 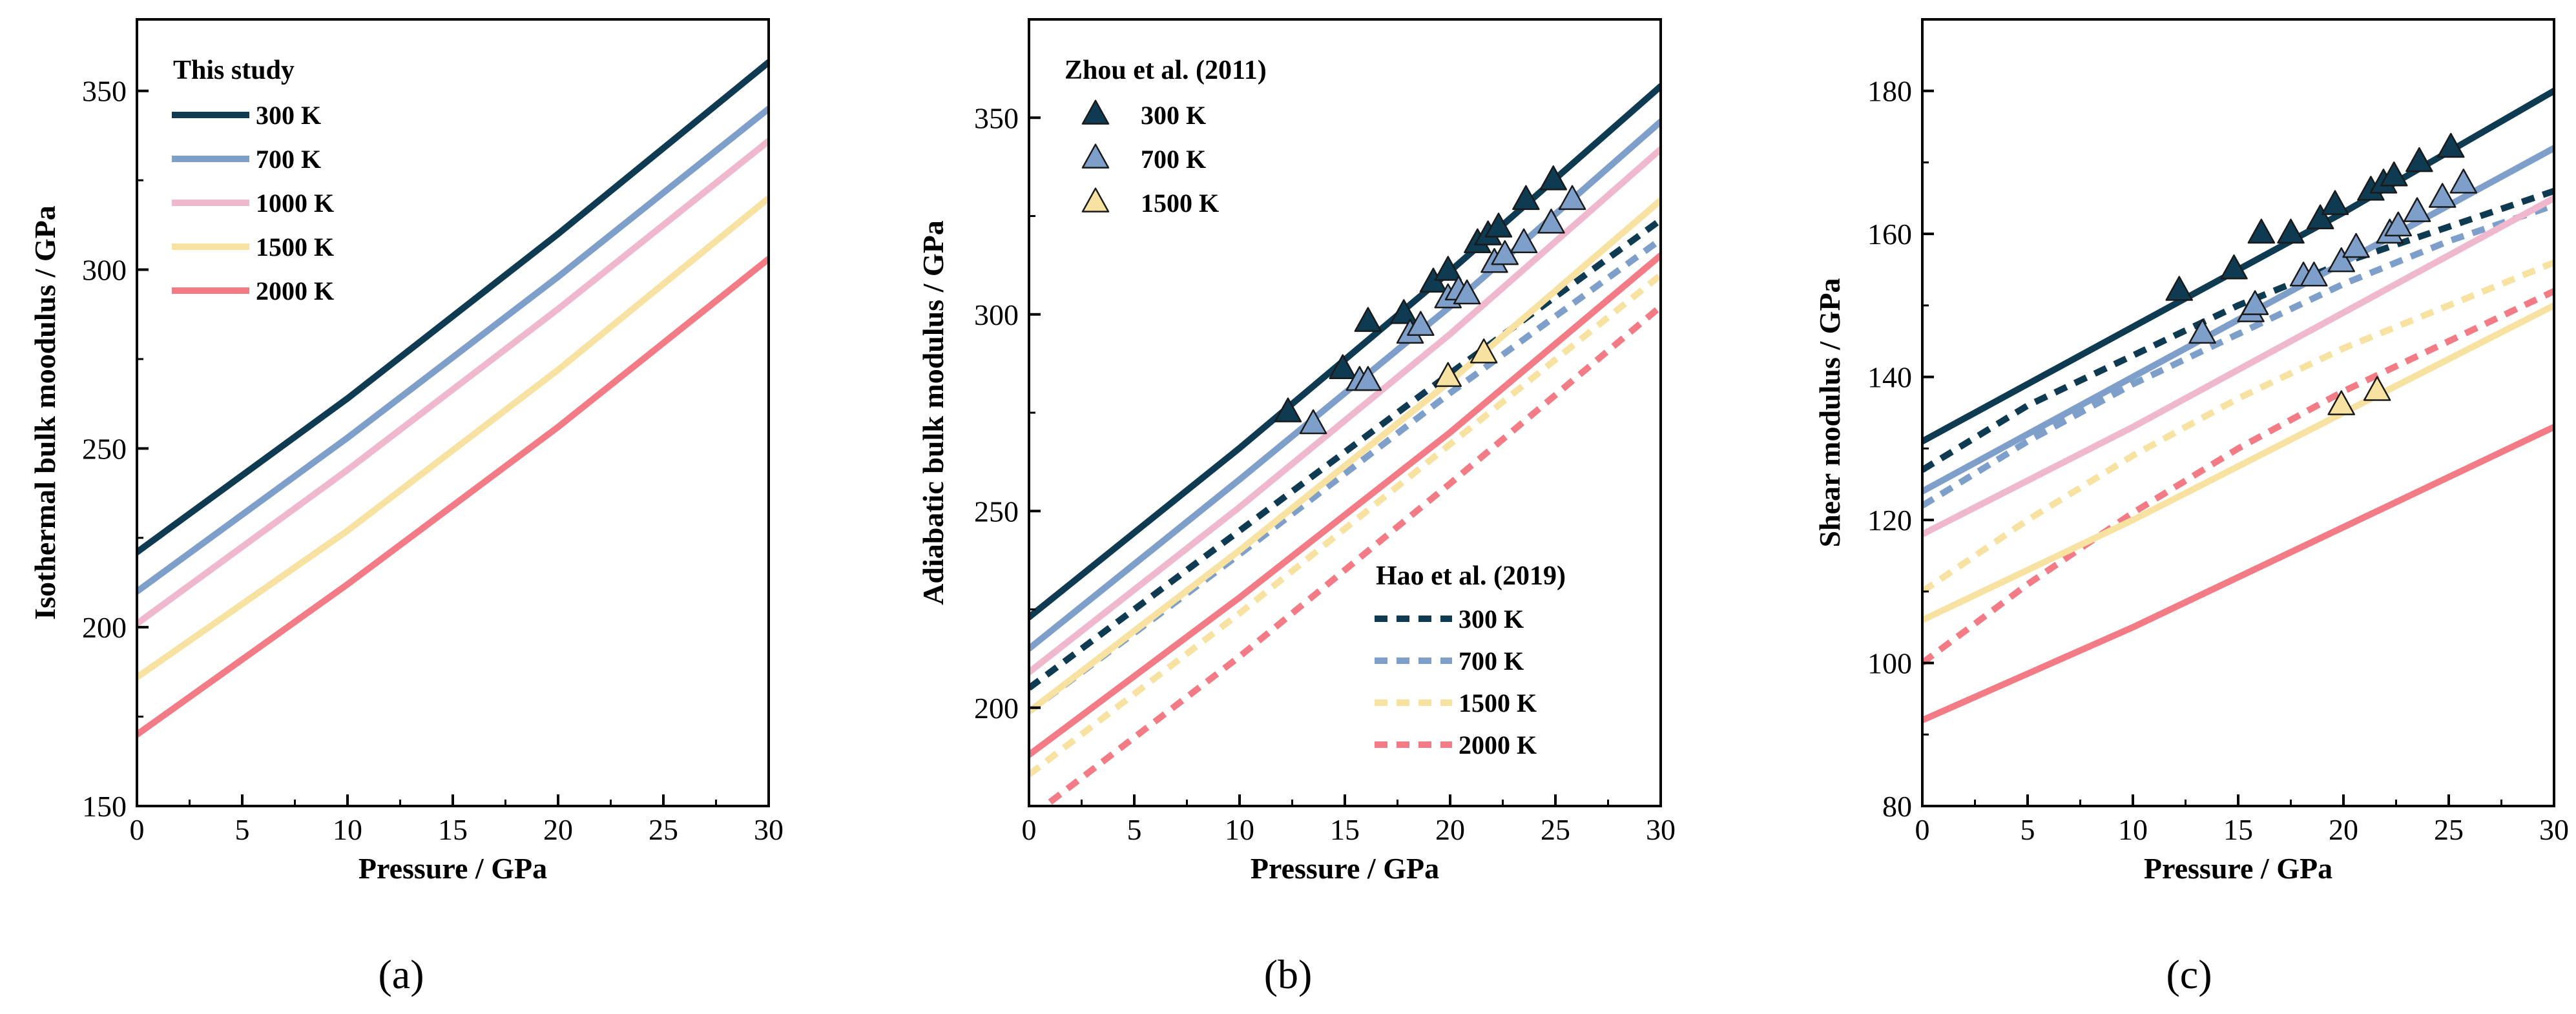 What do you see at coordinates (996, 708) in the screenshot?
I see `panel-b-y-tick-label-200: 200` at bounding box center [996, 708].